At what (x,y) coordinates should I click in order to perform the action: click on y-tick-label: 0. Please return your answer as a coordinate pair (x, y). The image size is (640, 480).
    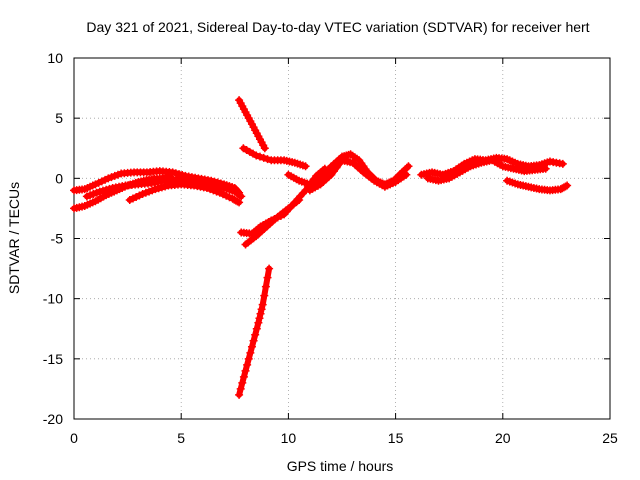
    Looking at the image, I should click on (59, 178).